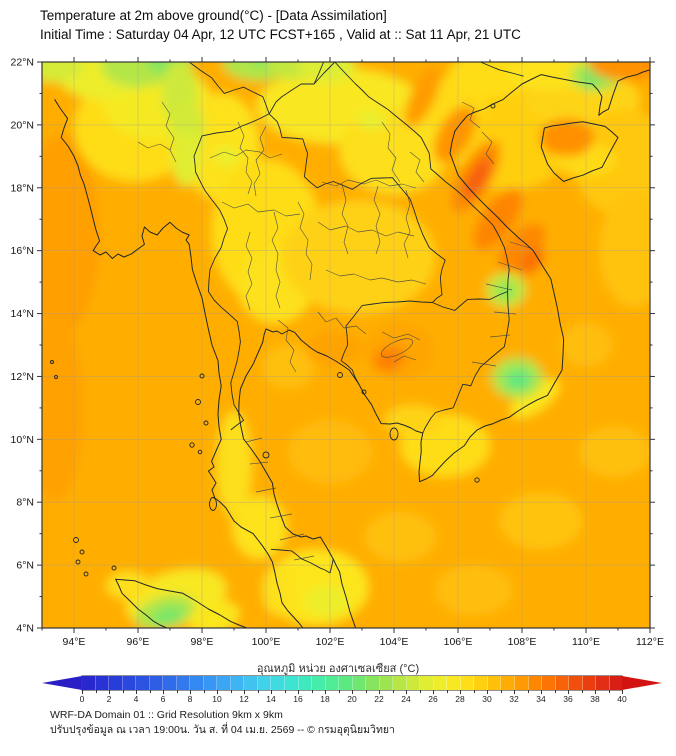  What do you see at coordinates (302, 561) in the screenshot?
I see `border-malaysia-thailand` at bounding box center [302, 561].